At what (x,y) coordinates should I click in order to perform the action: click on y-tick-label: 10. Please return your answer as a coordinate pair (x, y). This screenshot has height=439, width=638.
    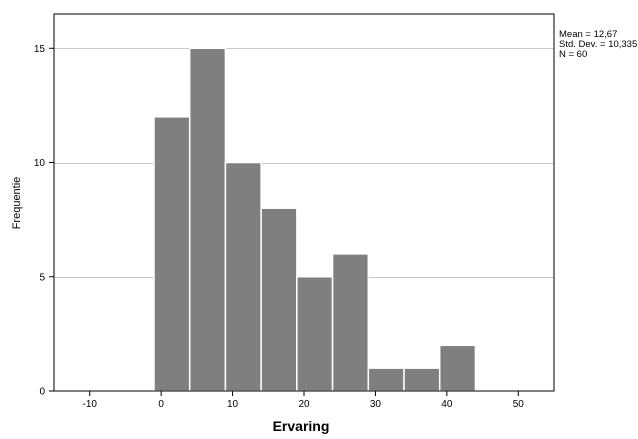
    Looking at the image, I should click on (40, 163).